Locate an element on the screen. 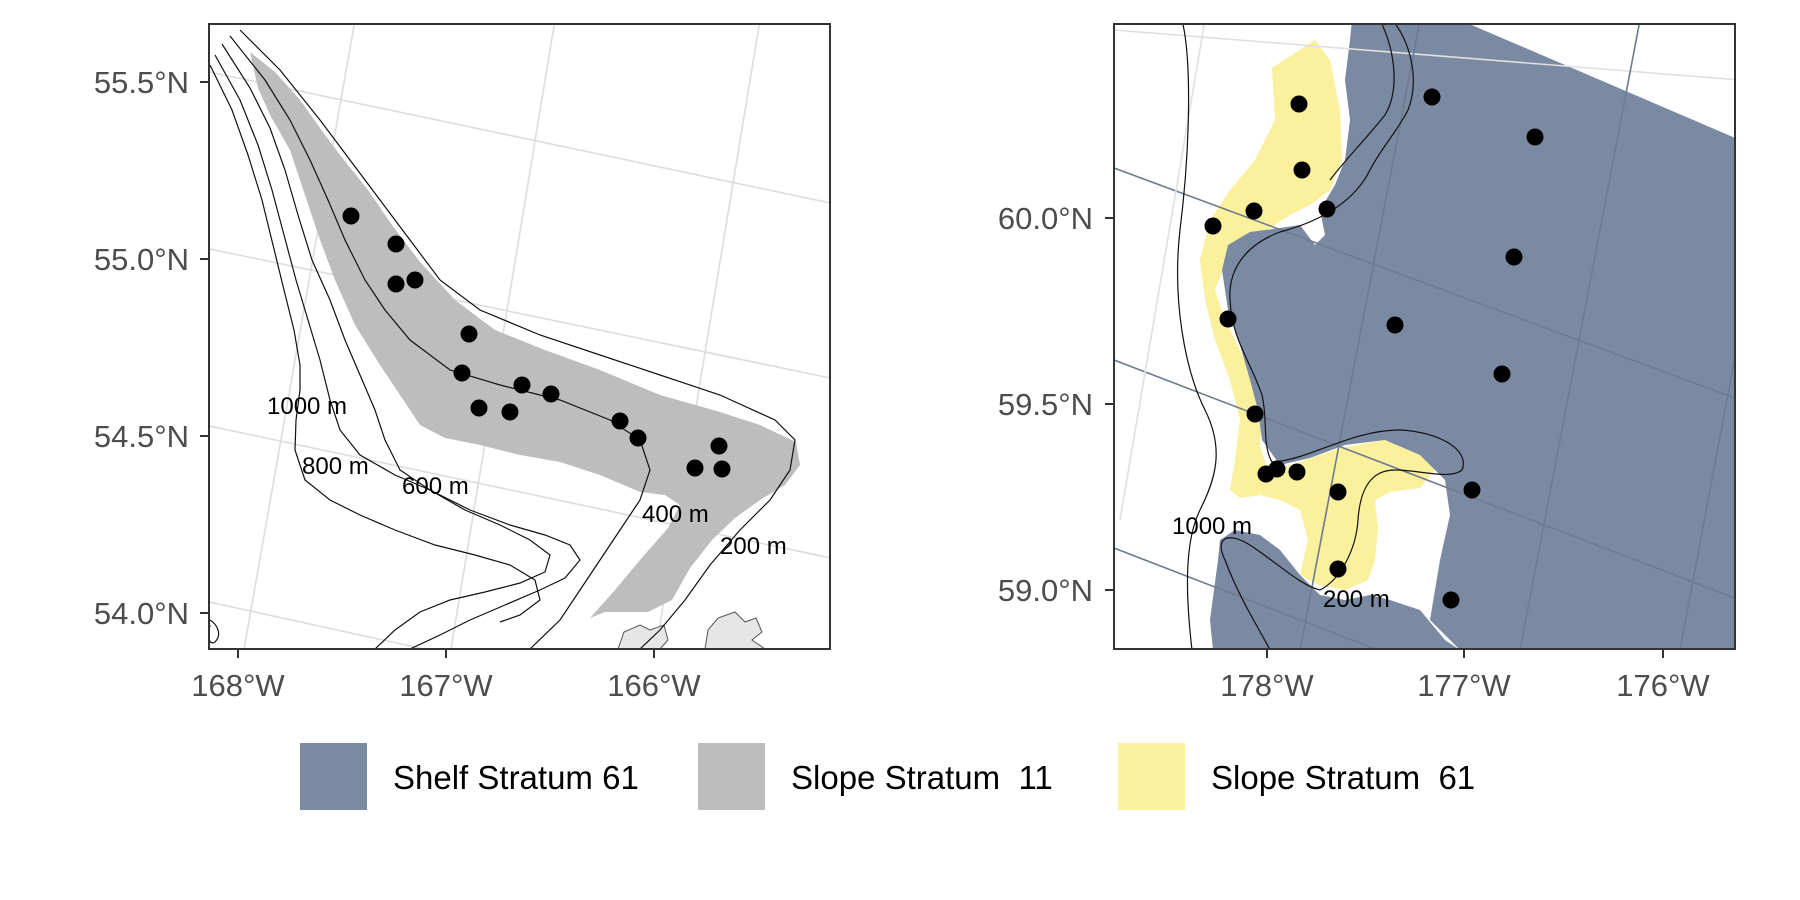 The width and height of the screenshot is (1800, 900). lat-tick-54.5: 54.5°N is located at coordinates (141, 436).